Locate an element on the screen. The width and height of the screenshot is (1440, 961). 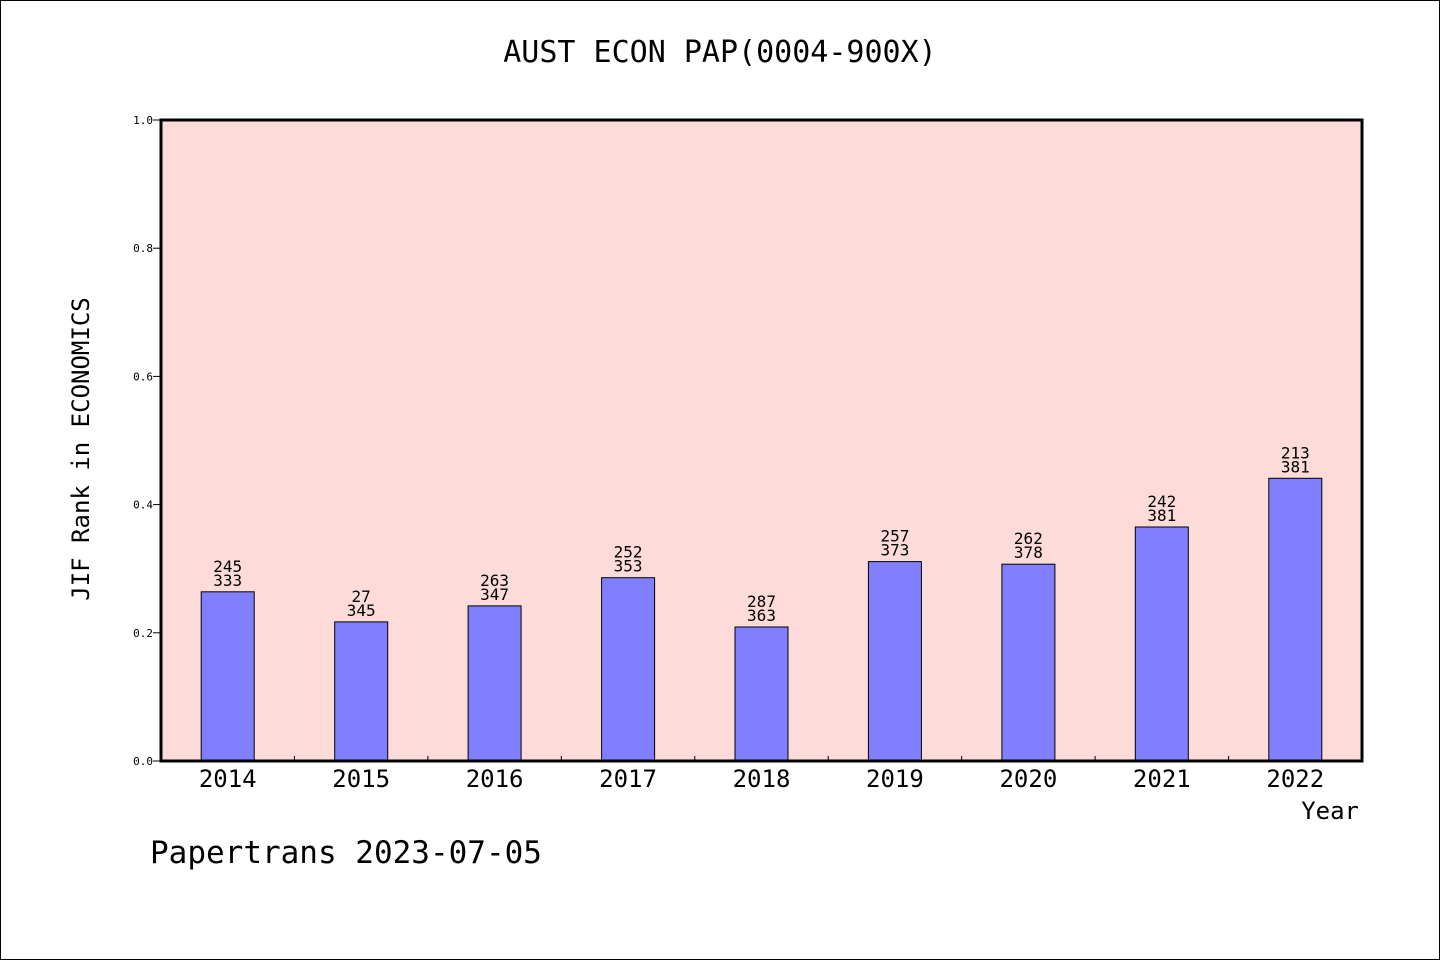
bar-label-total: 378 is located at coordinates (1028, 552).